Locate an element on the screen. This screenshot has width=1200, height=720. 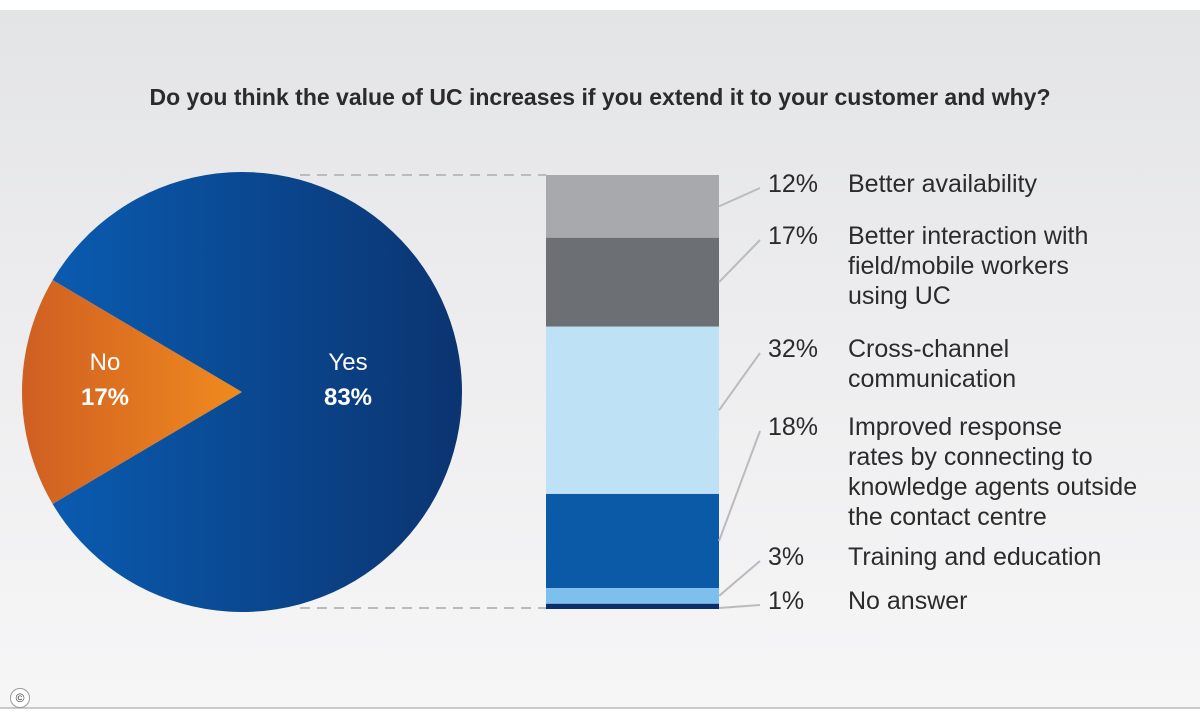
segment-value-label: 3% is located at coordinates (786, 557).